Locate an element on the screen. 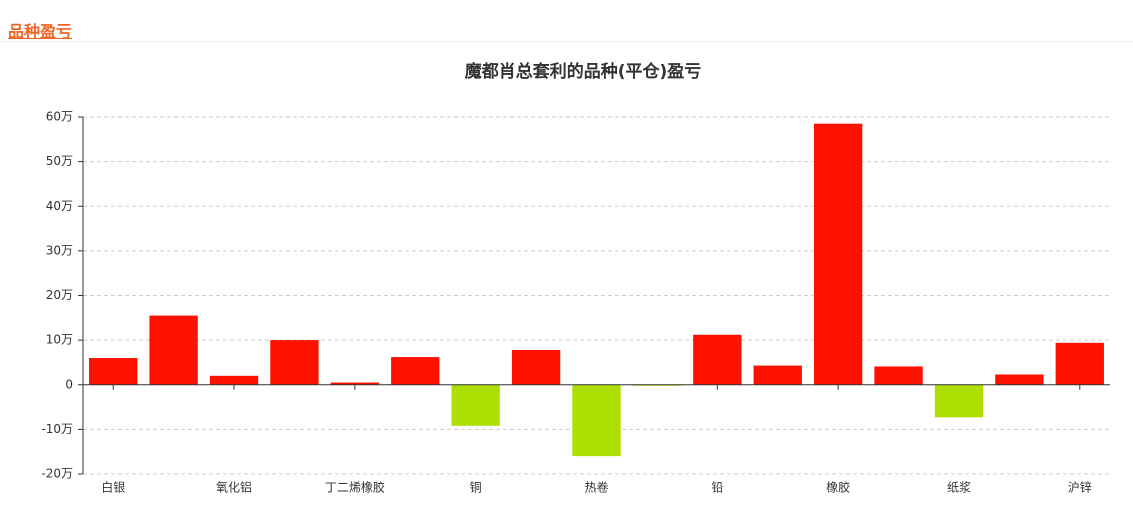 The image size is (1133, 515). x-tick-label: 纸浆 is located at coordinates (959, 487).